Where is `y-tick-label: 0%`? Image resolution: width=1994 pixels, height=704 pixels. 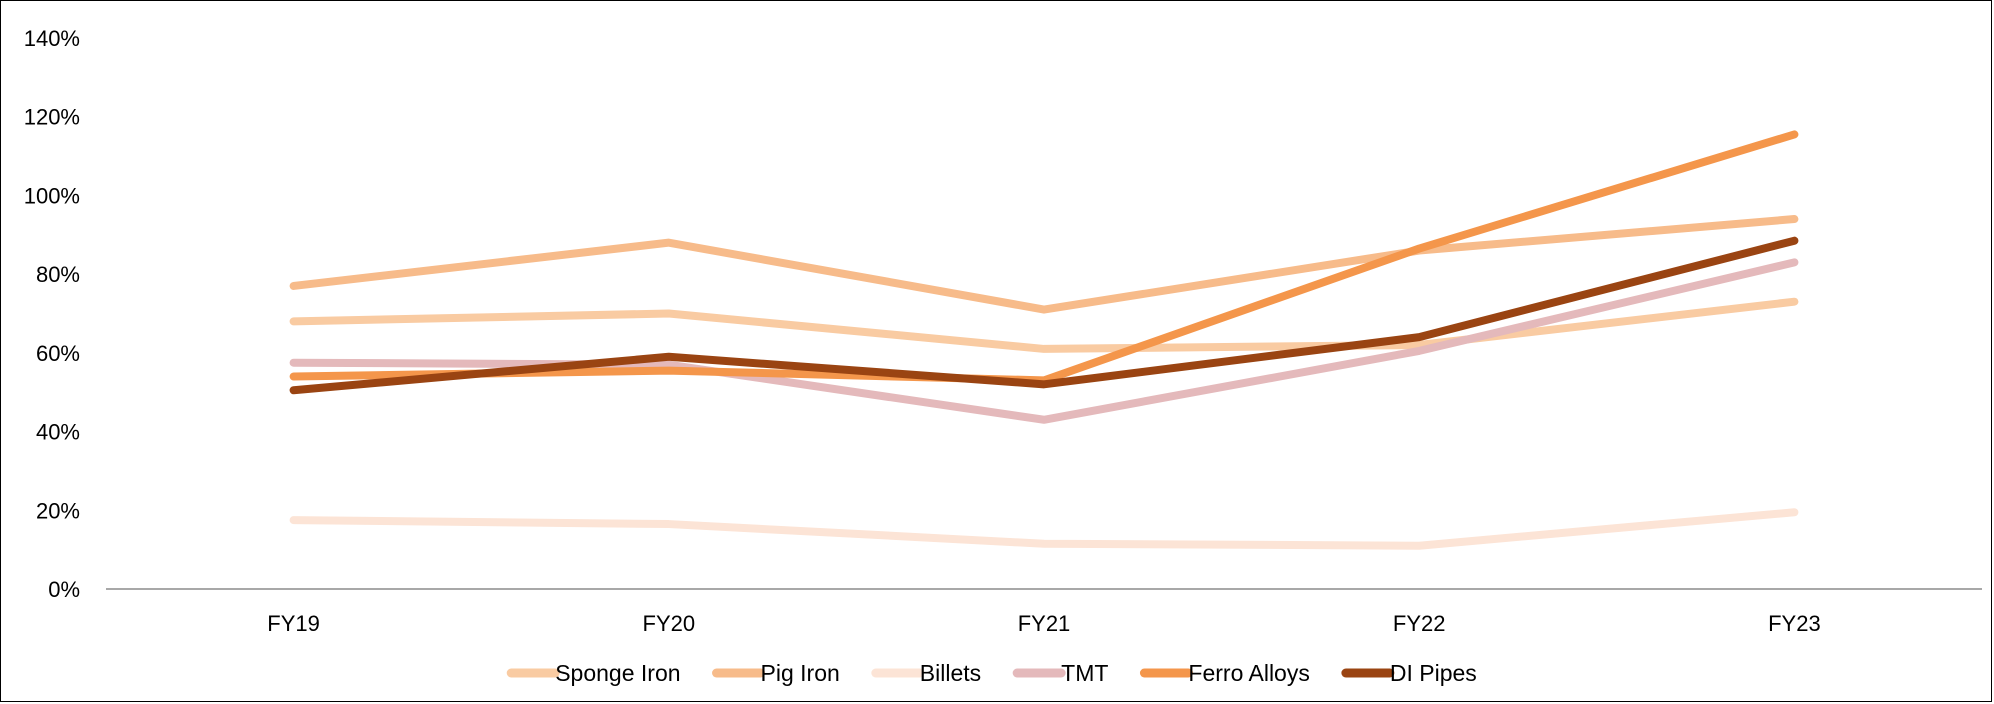
y-tick-label: 0% is located at coordinates (64, 589).